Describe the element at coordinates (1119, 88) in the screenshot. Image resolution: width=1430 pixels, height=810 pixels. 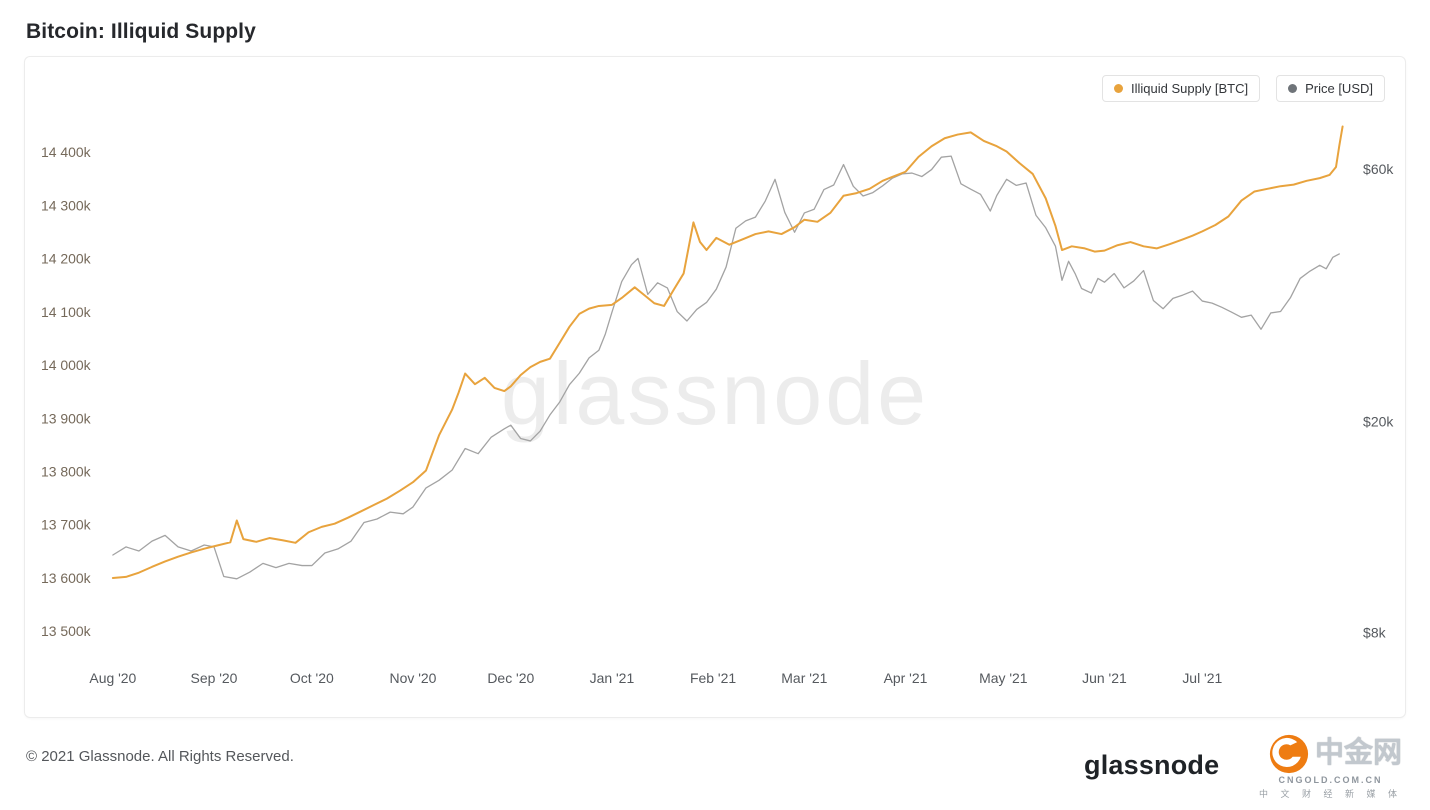
I see `illiquid-supply-dot-icon` at that location.